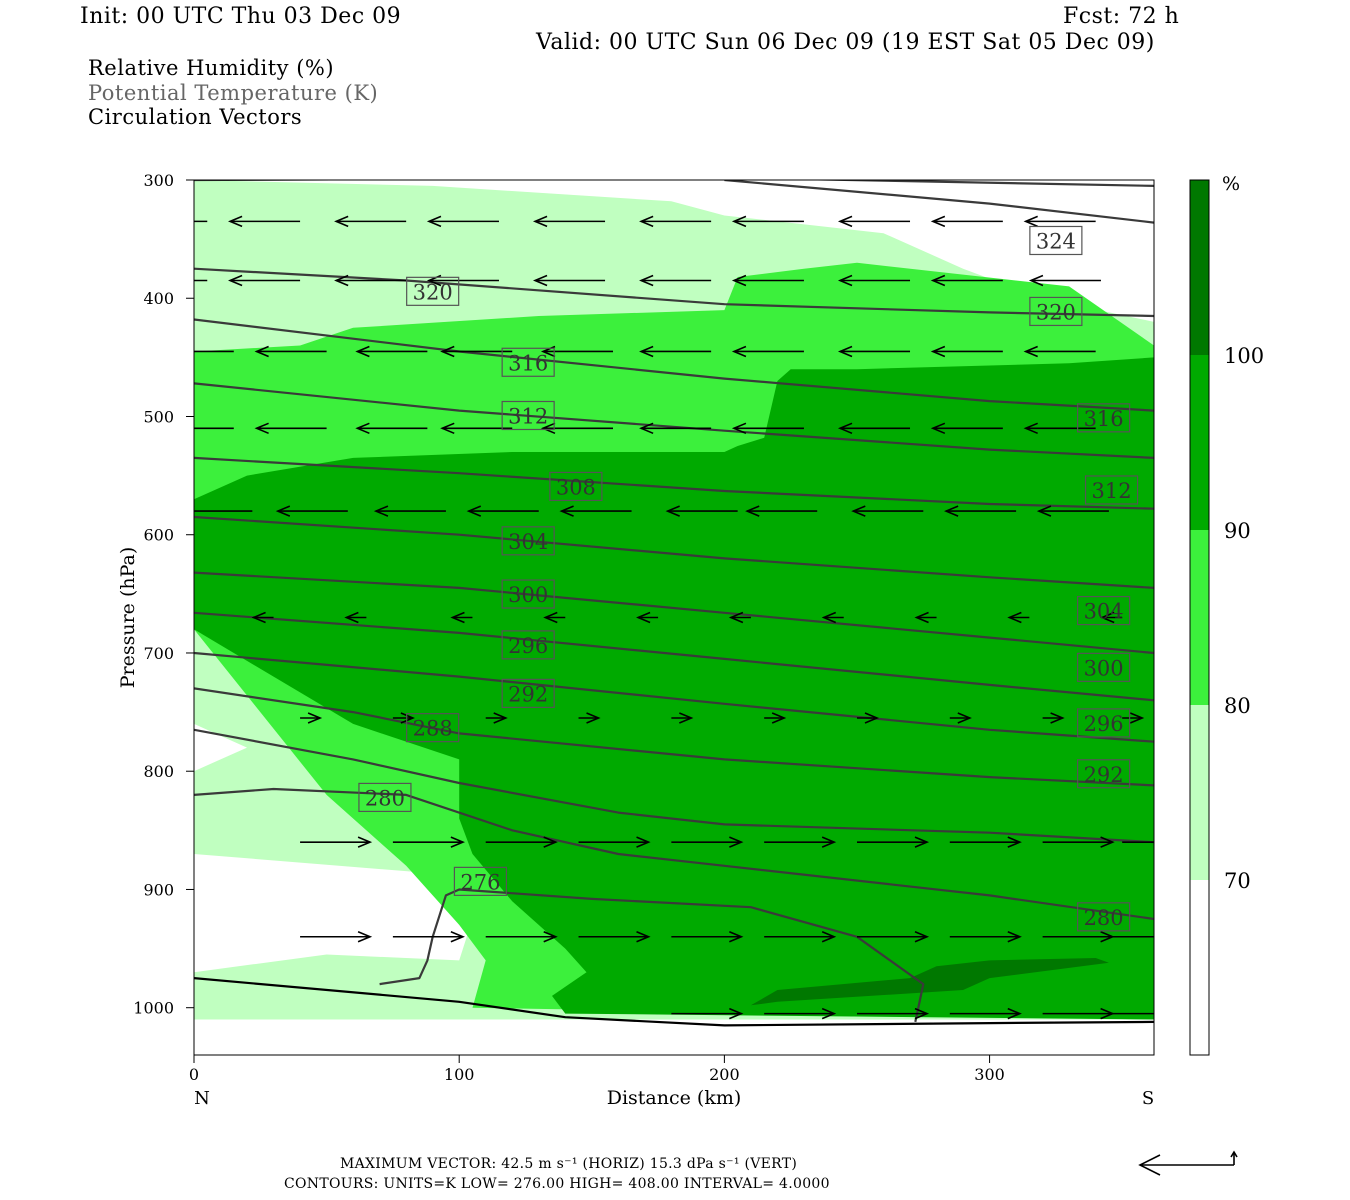  I want to click on y-axis-label: Pressure (hPa), so click(128, 618).